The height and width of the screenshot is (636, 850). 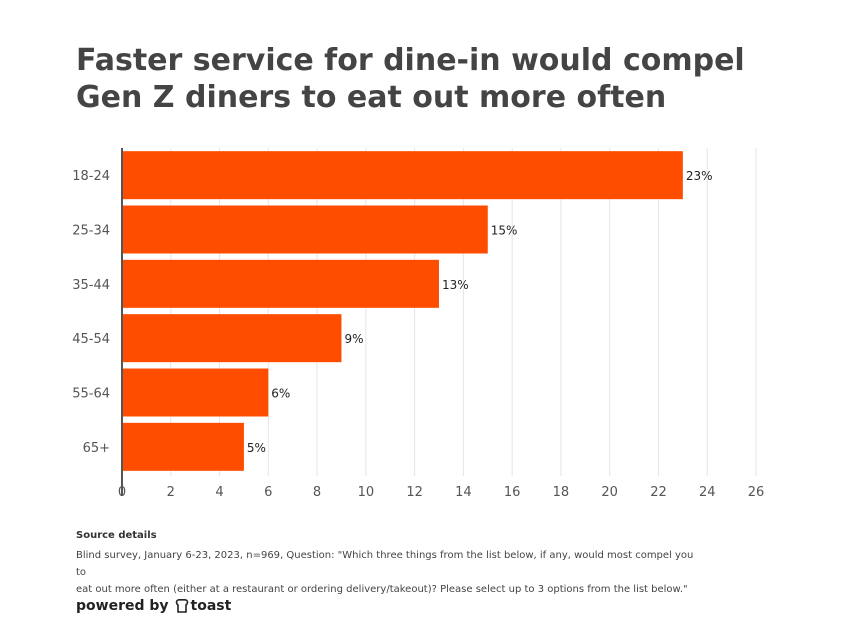 I want to click on category-label: 65+, so click(x=96, y=448).